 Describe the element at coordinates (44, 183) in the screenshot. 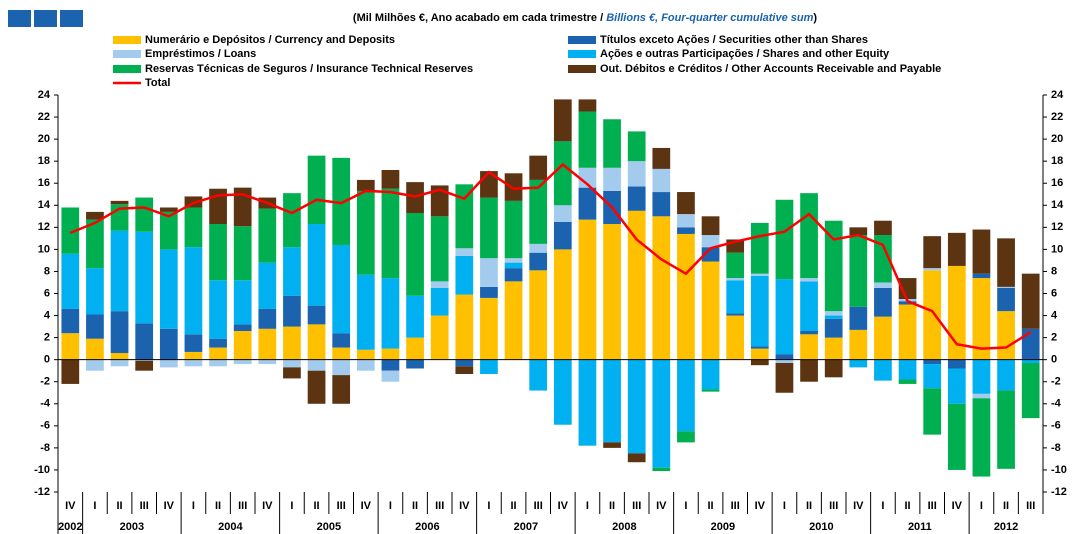

I see `y-tick-label: 16` at that location.